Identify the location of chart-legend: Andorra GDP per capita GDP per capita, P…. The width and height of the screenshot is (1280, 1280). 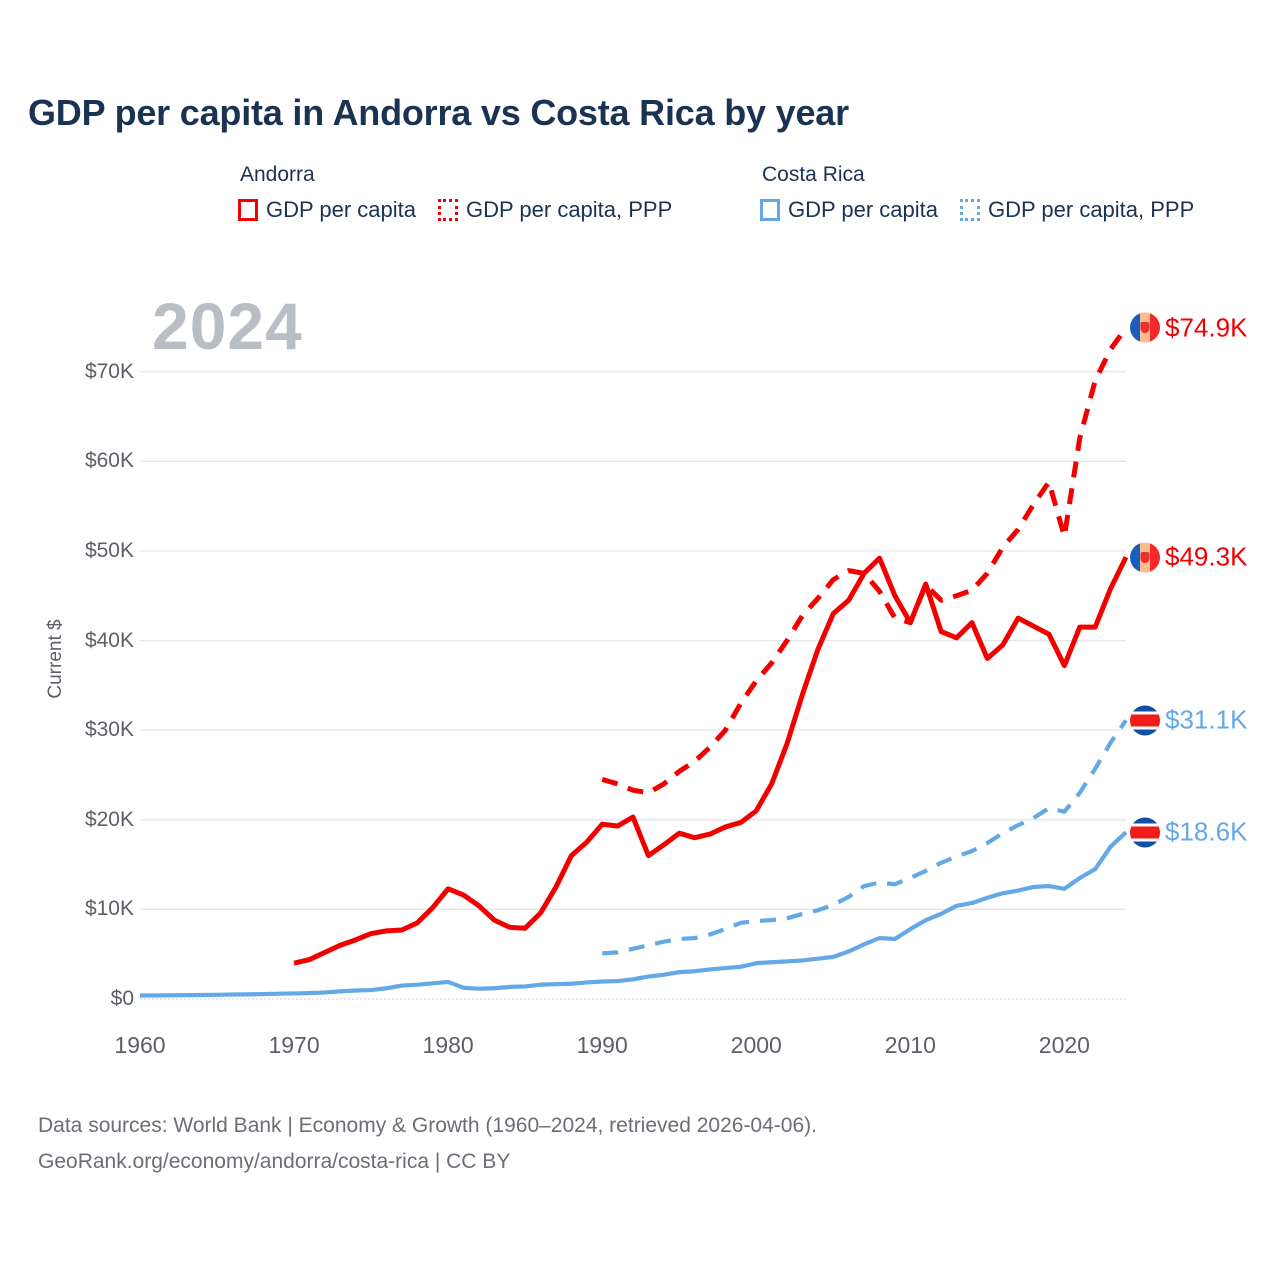
(748, 203).